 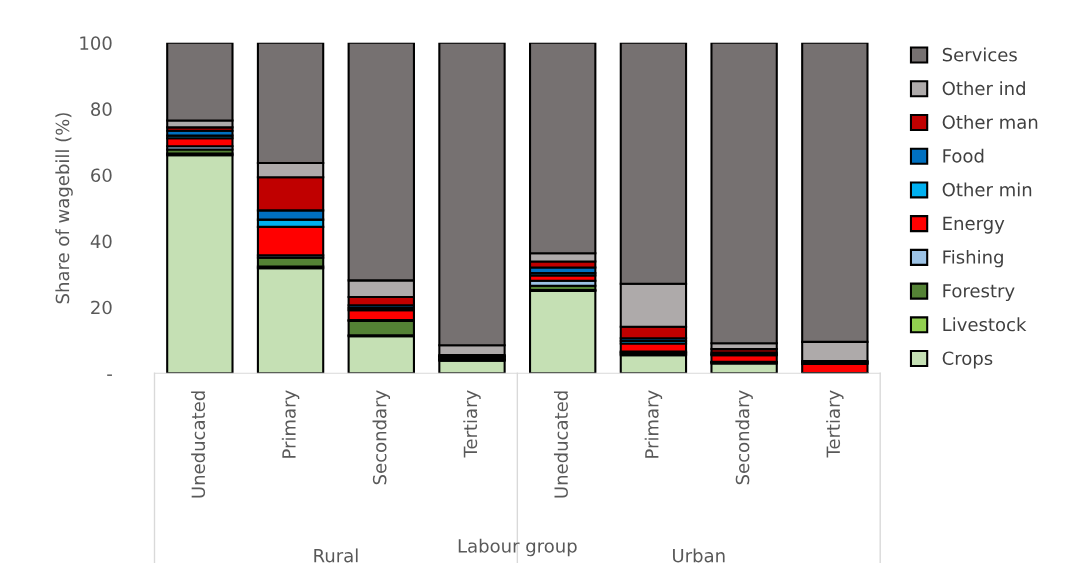 I want to click on legend-label: Other ind, so click(x=983, y=88).